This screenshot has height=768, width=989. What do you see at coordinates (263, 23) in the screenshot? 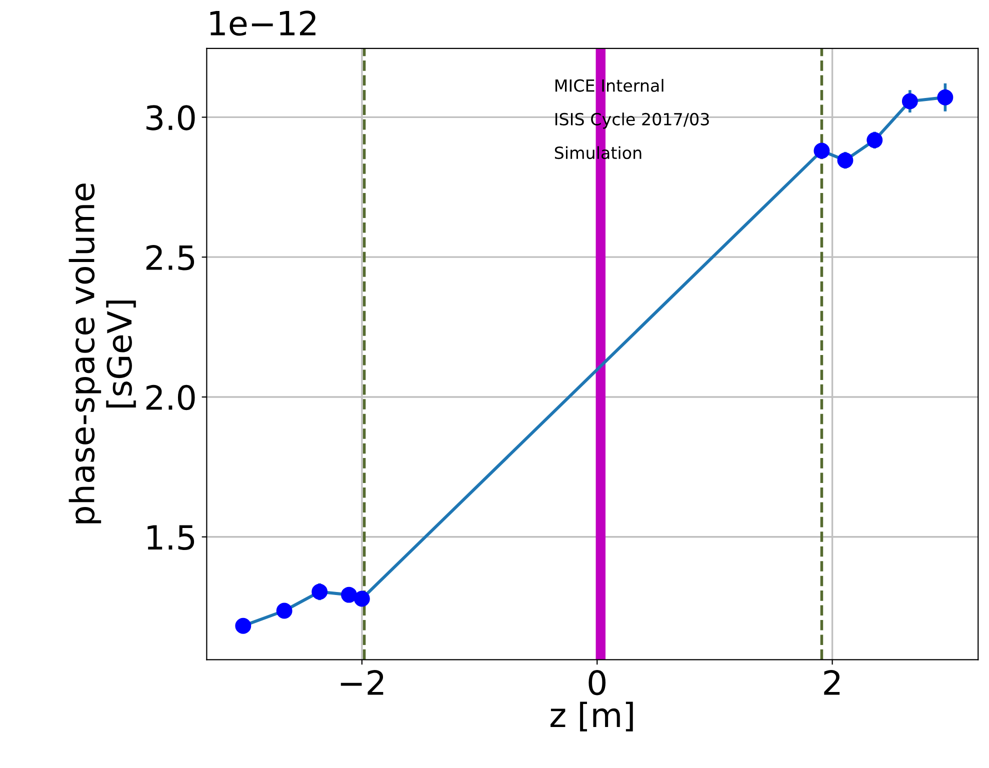
I see `text: 1e−12` at bounding box center [263, 23].